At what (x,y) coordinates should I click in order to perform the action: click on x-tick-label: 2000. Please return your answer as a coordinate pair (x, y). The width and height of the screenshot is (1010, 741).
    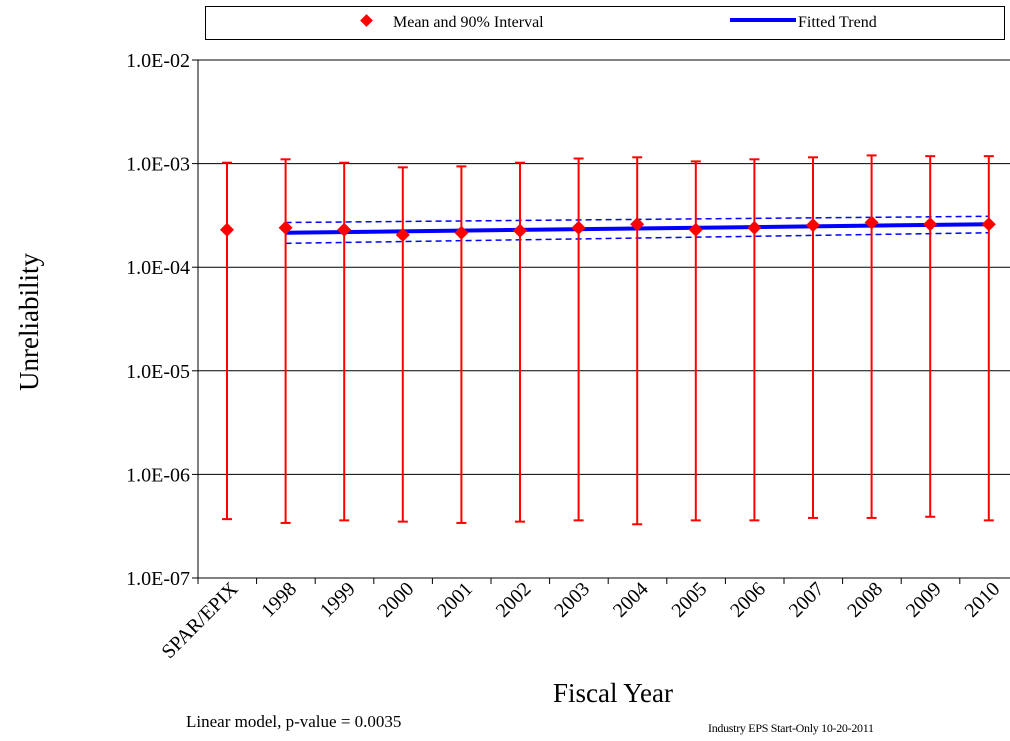
    Looking at the image, I should click on (396, 600).